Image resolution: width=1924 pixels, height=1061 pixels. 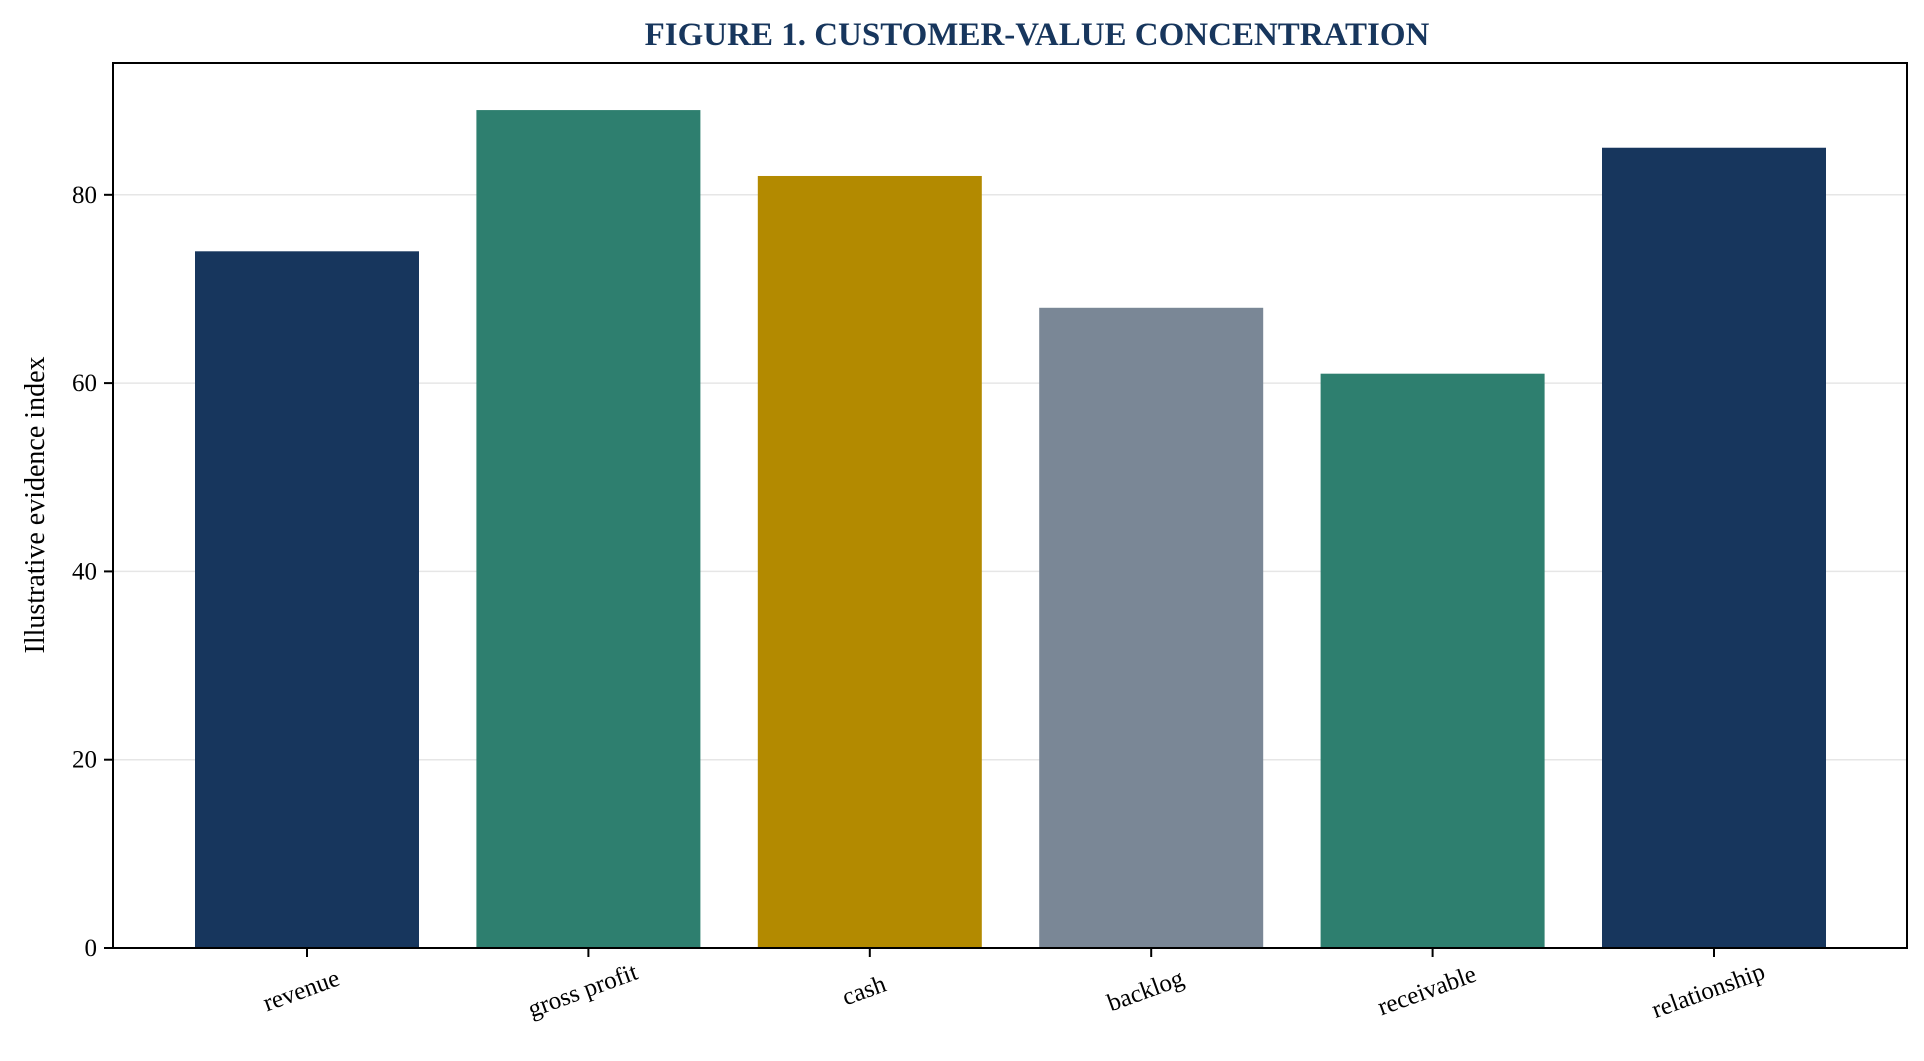 I want to click on y-tick-label-1: 20, so click(x=84, y=760).